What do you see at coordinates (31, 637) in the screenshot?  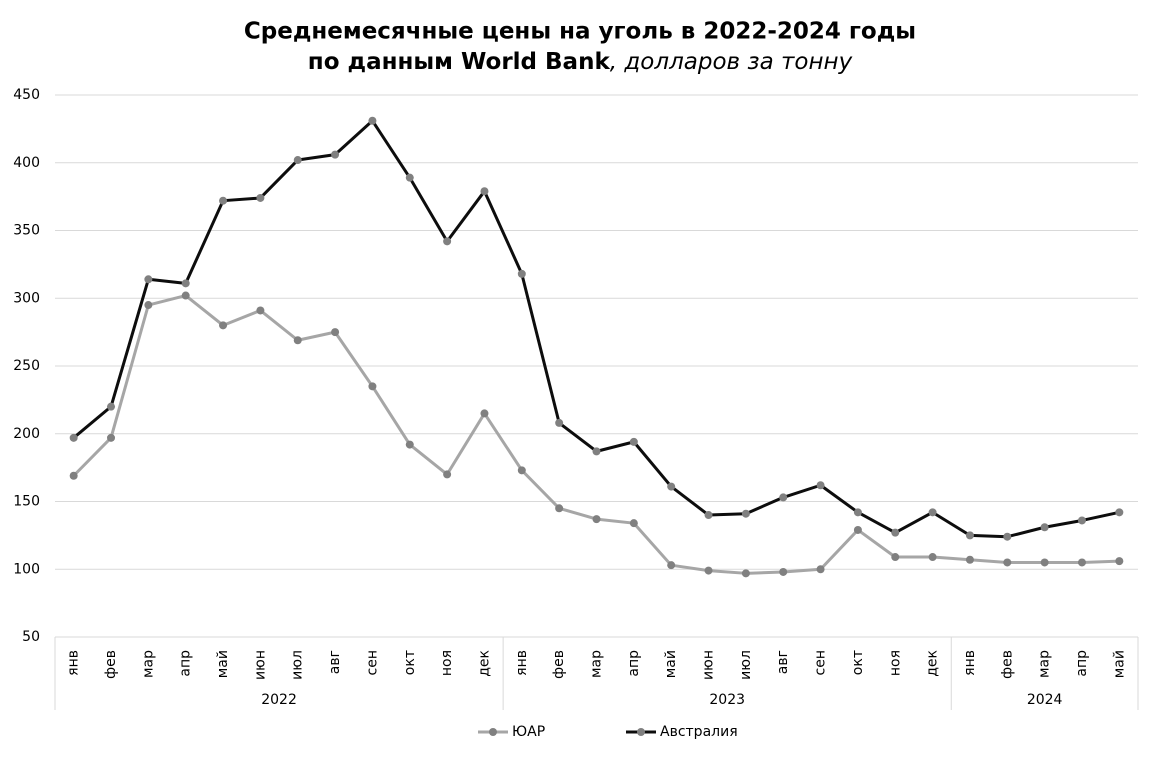 I see `y-tick-label: 50` at bounding box center [31, 637].